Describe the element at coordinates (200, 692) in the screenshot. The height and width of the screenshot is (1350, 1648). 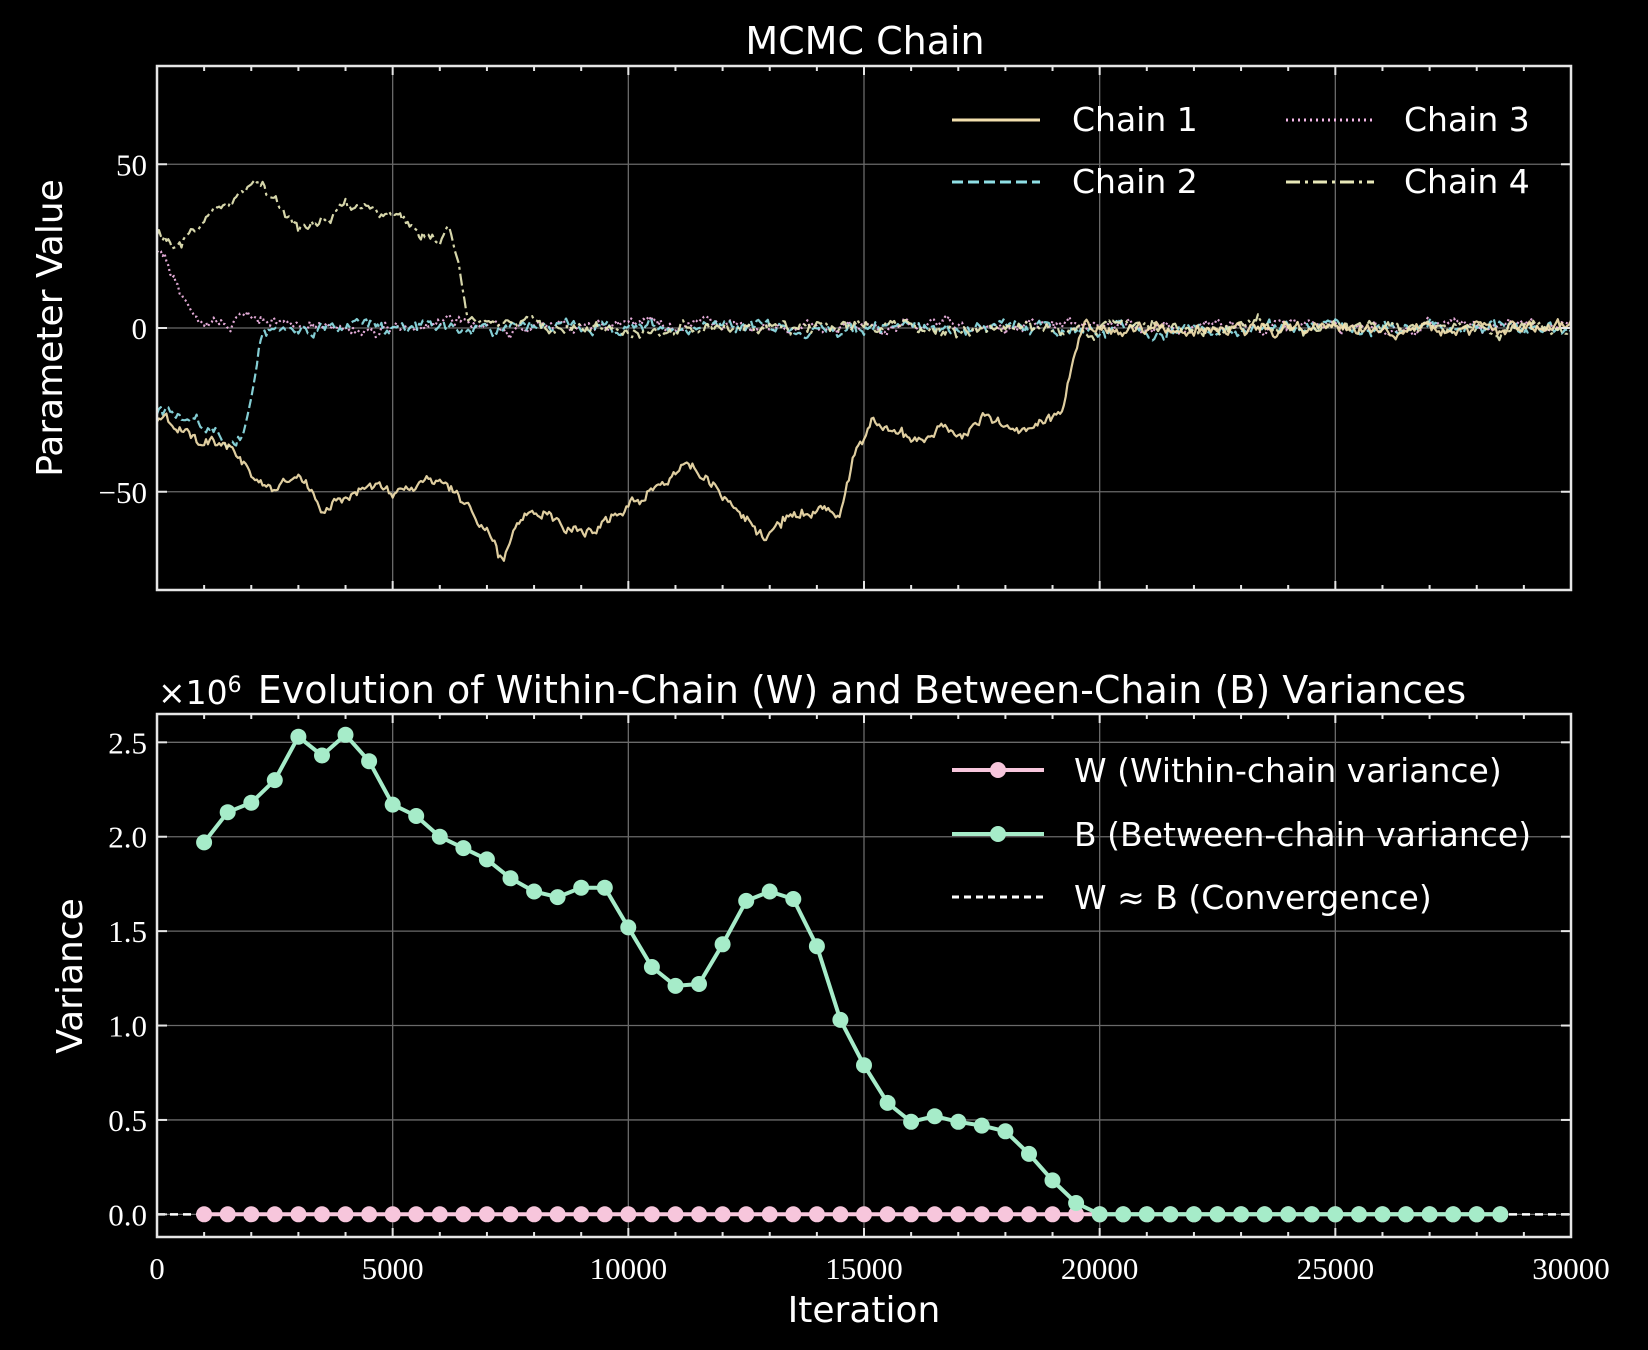
I see `bottom-y-scale-label: ×106` at that location.